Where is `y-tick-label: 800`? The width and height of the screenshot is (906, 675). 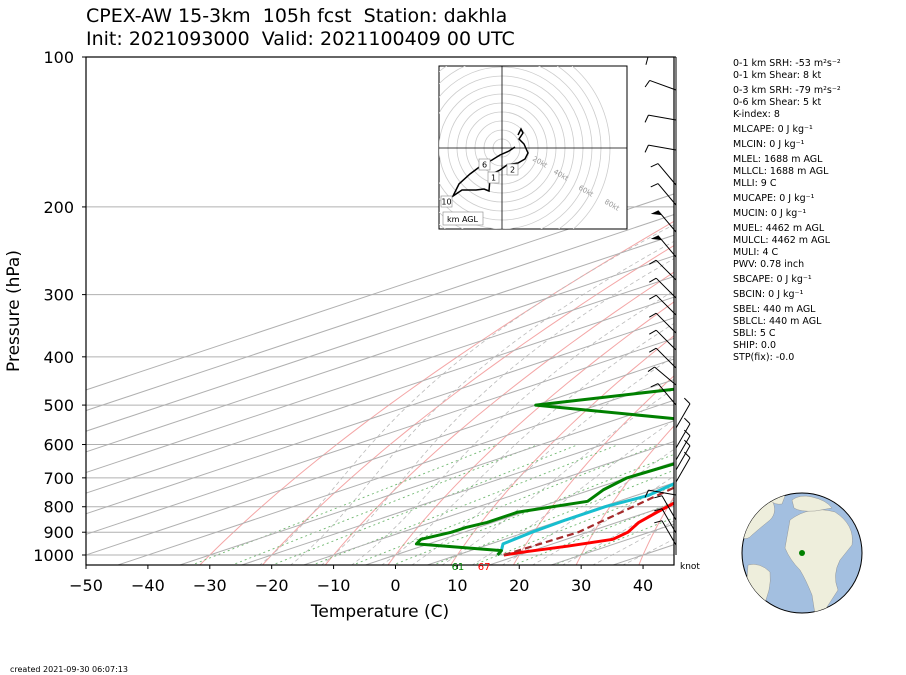
y-tick-label: 800 is located at coordinates (58, 507).